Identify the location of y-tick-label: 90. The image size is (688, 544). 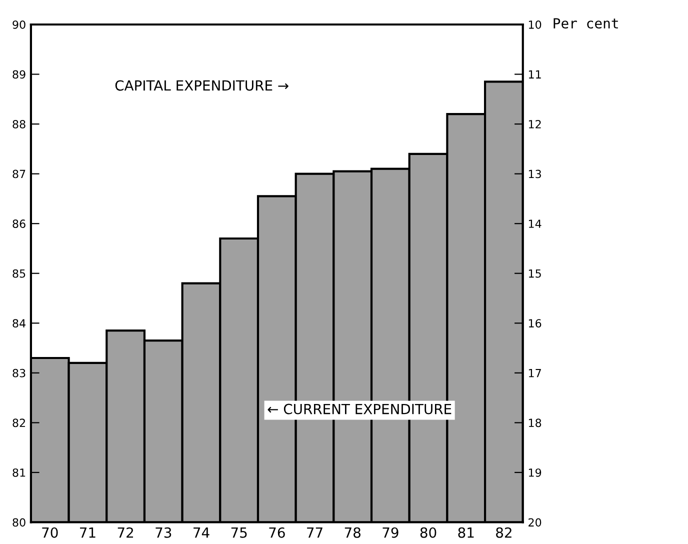
(19, 24).